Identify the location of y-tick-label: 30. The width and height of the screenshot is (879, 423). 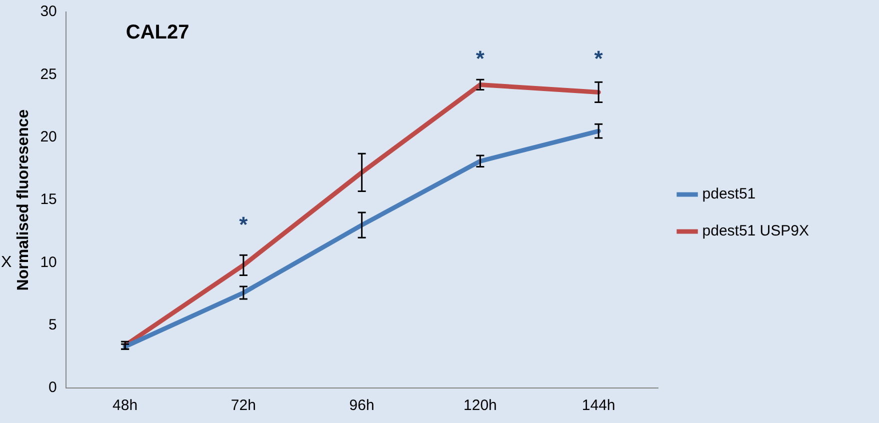
(48, 11).